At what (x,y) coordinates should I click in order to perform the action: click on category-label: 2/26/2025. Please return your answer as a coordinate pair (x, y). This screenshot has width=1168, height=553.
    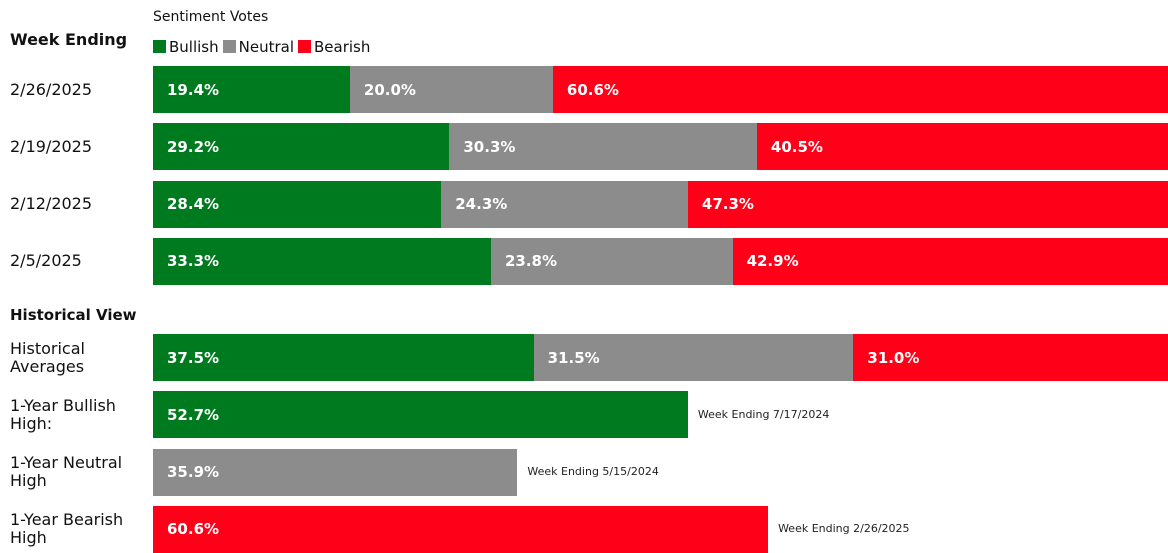
    Looking at the image, I should click on (51, 89).